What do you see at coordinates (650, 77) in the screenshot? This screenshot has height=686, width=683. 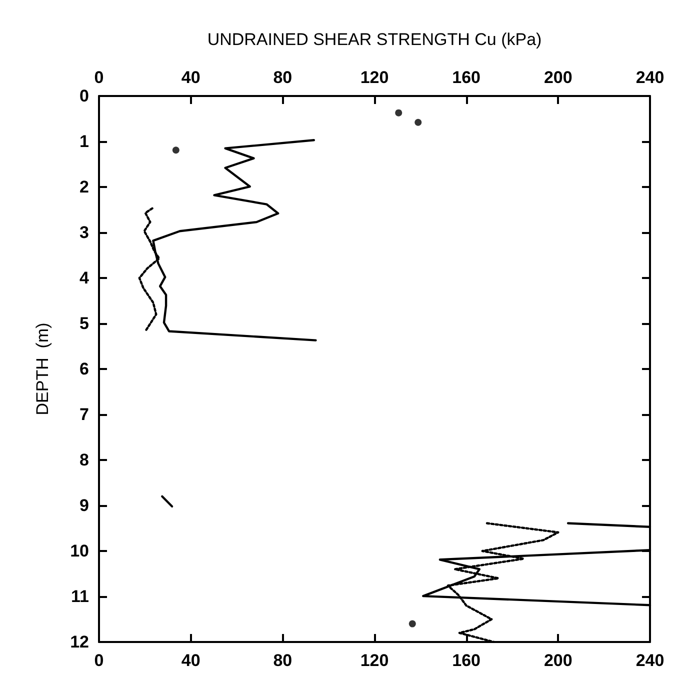 I see `x2-tick-label: 240` at bounding box center [650, 77].